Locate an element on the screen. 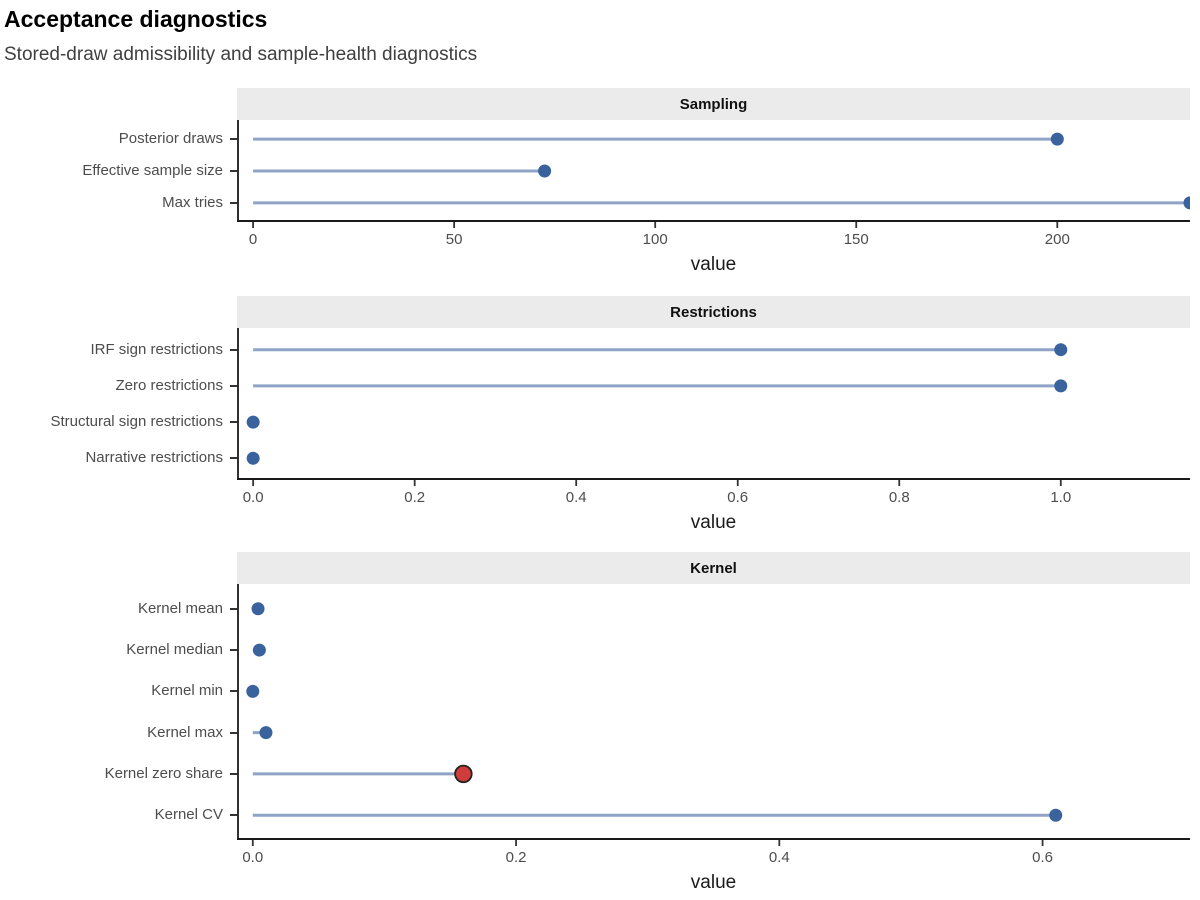 This screenshot has height=900, width=1200. facet-panel-restrictions is located at coordinates (713, 407).